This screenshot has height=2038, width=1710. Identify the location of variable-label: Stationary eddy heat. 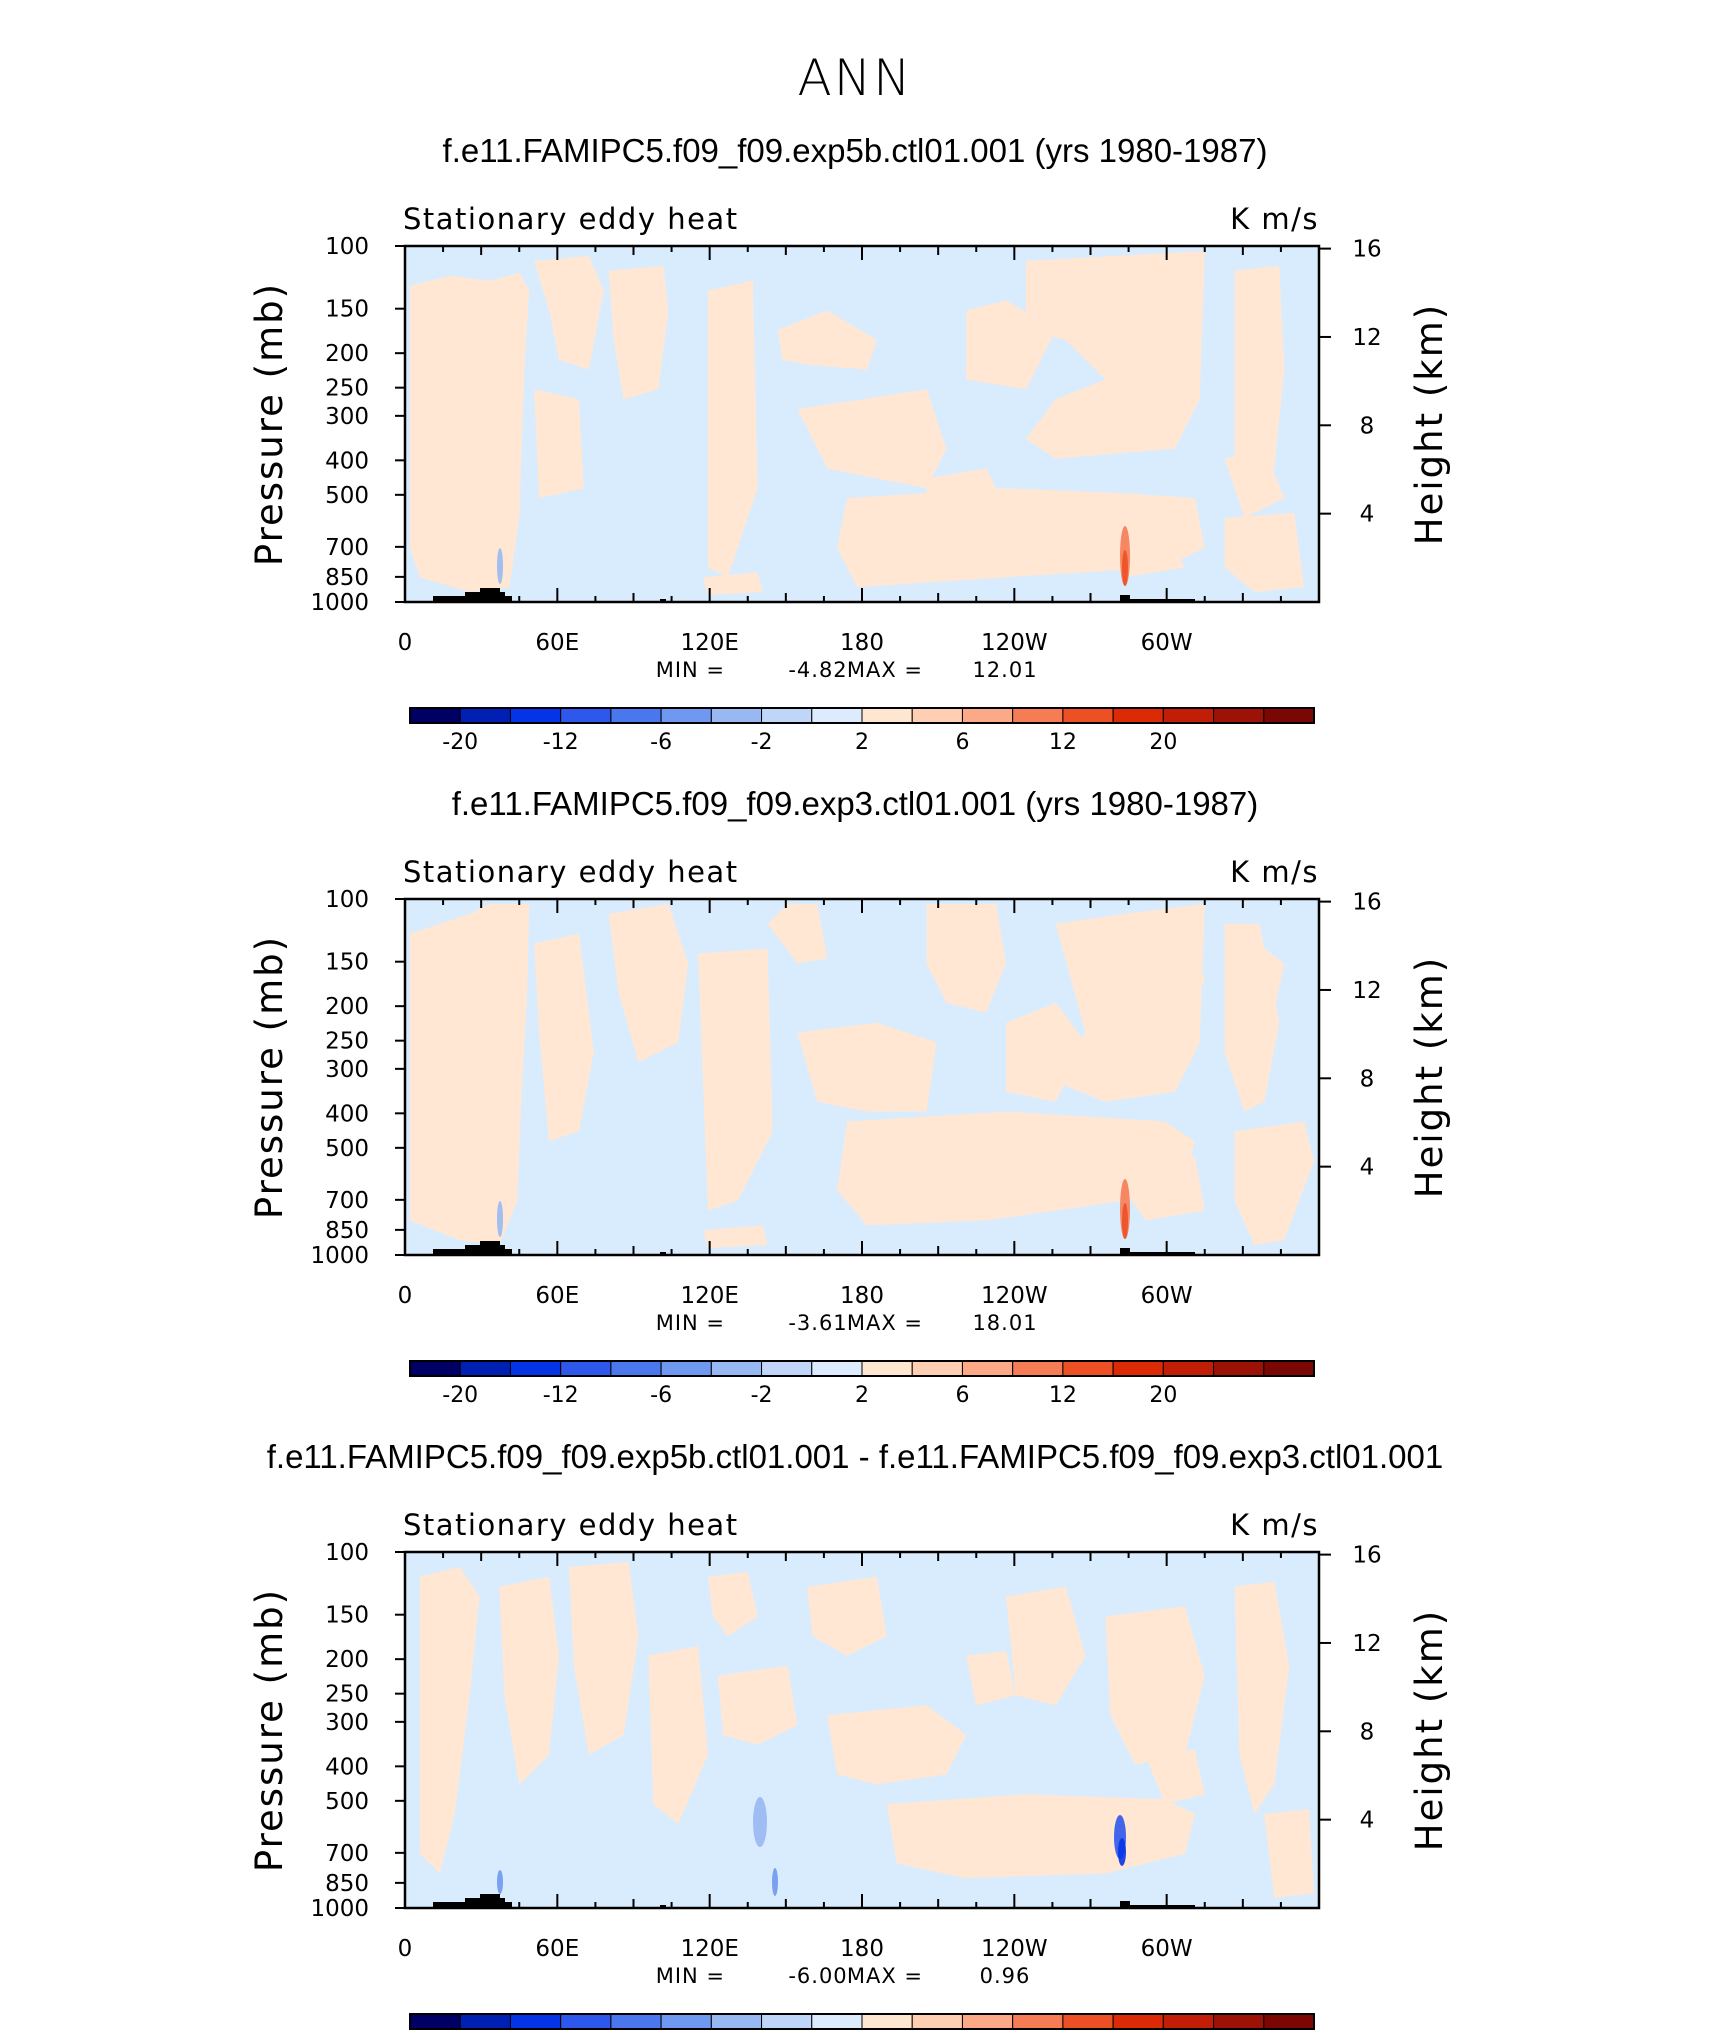
(571, 1525).